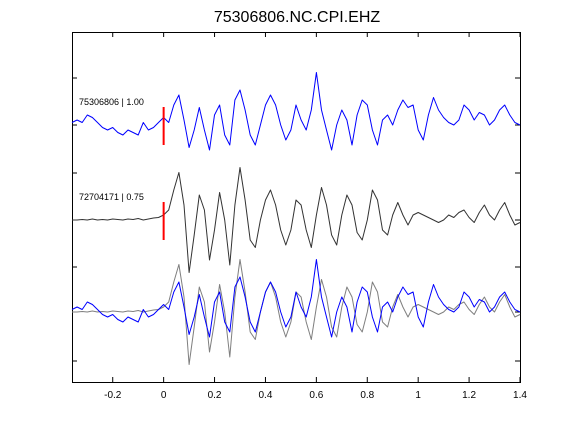 This screenshot has height=432, width=576. What do you see at coordinates (520, 395) in the screenshot?
I see `x-tick-label: 1.4` at bounding box center [520, 395].